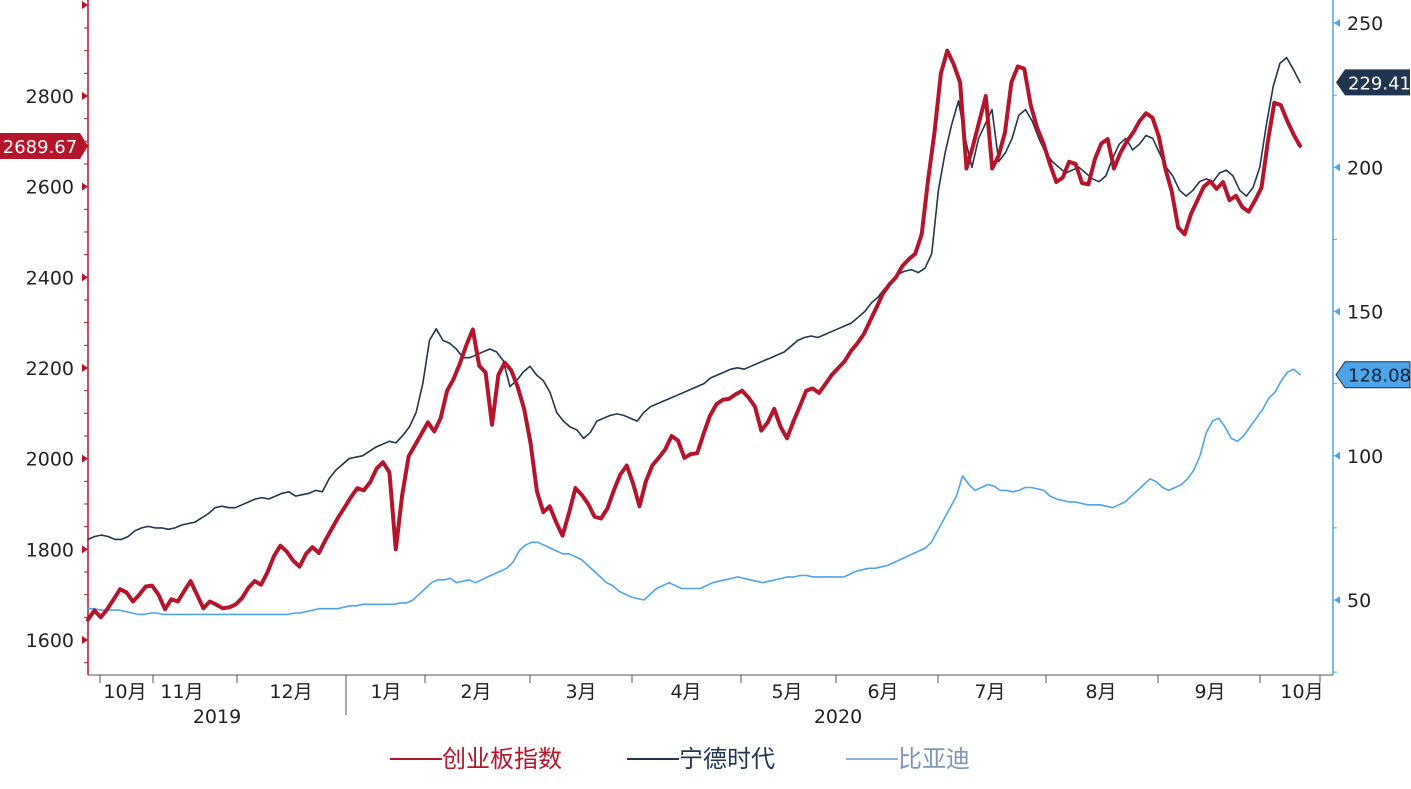 This screenshot has width=1411, height=789. Describe the element at coordinates (50, 97) in the screenshot. I see `left-tick-label: 2800` at that location.